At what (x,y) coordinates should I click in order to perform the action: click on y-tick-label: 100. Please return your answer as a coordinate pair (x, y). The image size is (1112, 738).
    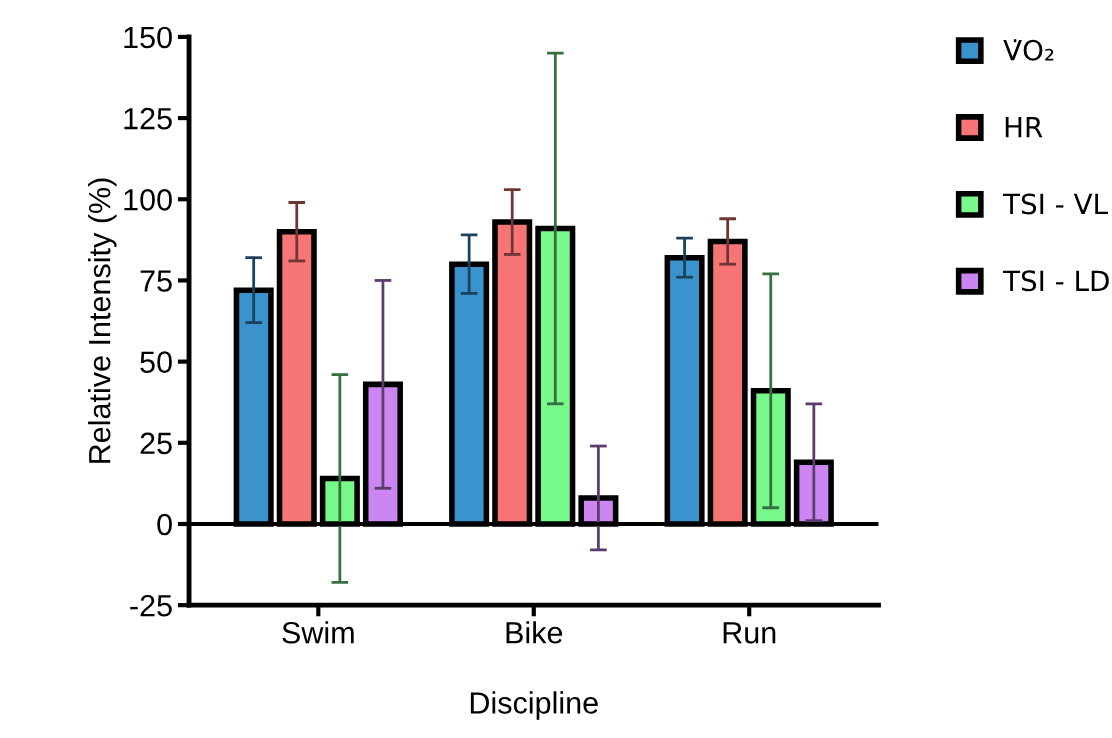
    Looking at the image, I should click on (148, 200).